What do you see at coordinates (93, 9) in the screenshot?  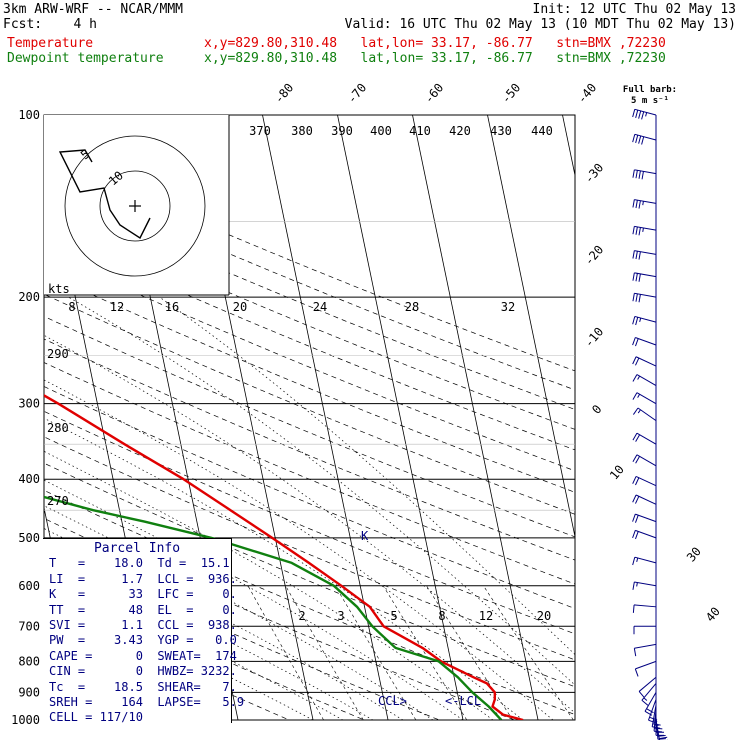 I see `model-title: 3km ARW-WRF -- NCAR/MMM` at bounding box center [93, 9].